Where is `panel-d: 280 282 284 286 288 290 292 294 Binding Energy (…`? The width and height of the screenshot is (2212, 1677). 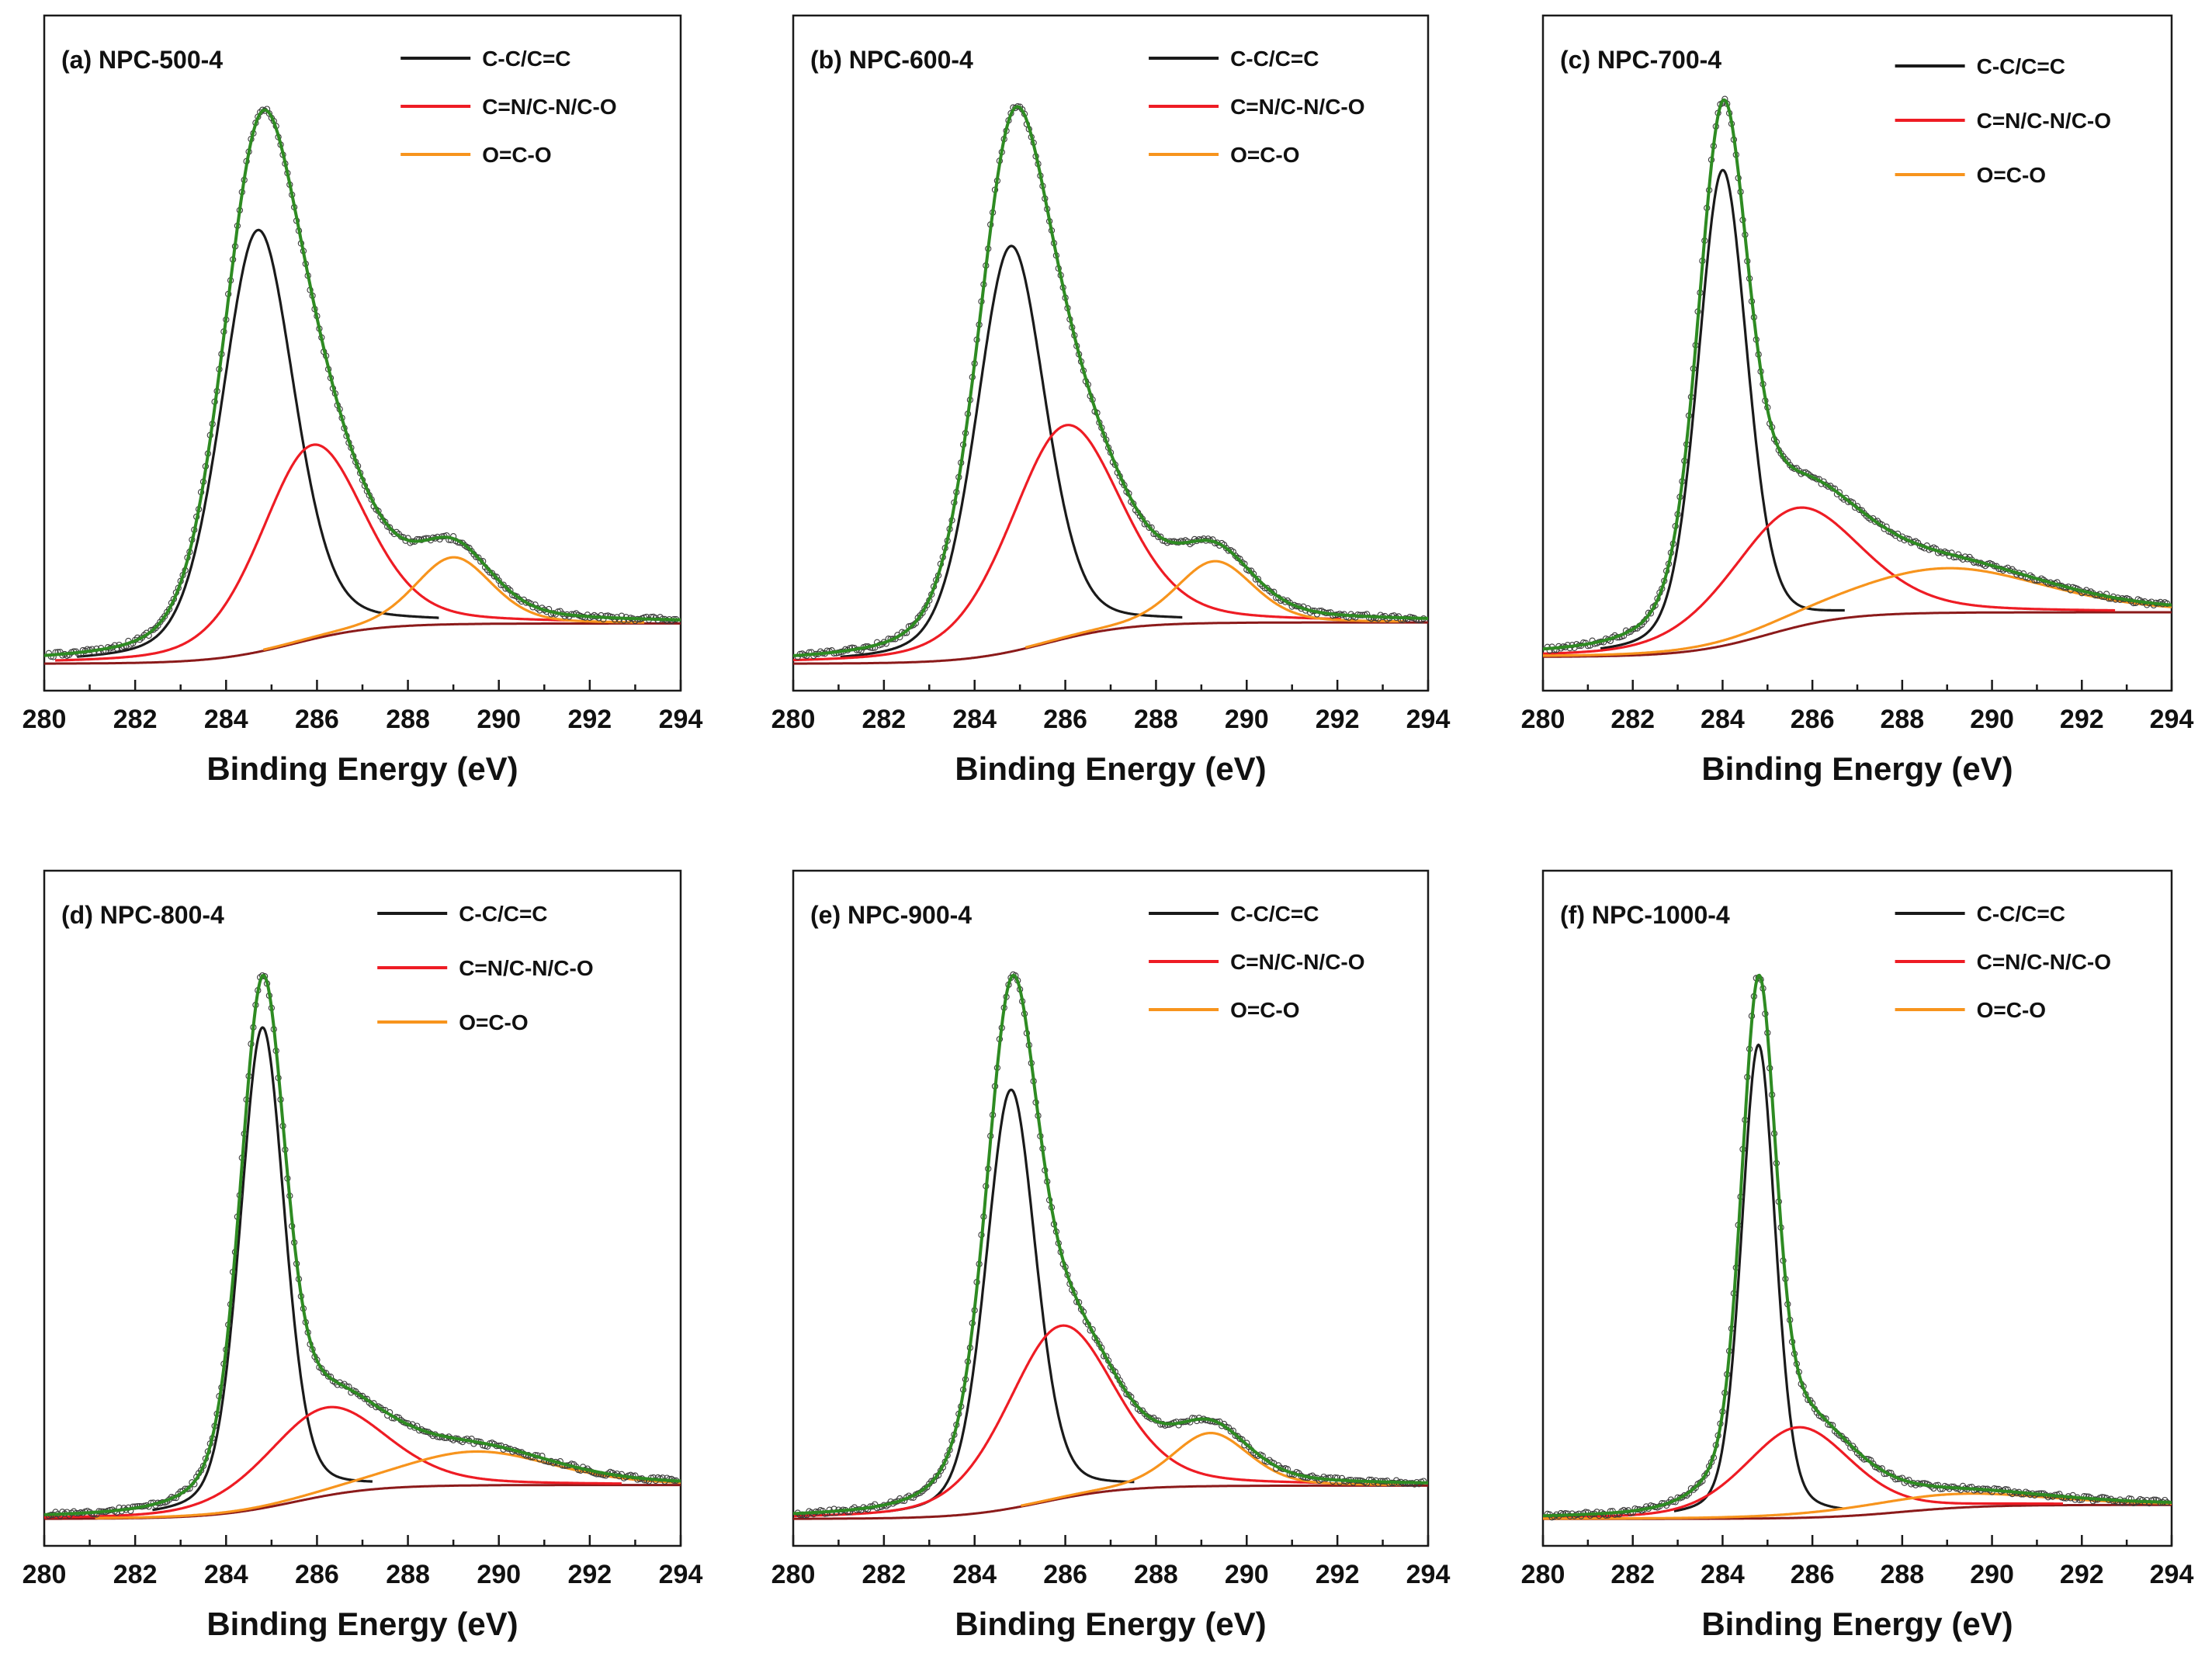 panel-d: 280 282 284 286 288 290 292 294 Binding Energy (… is located at coordinates (362, 1255).